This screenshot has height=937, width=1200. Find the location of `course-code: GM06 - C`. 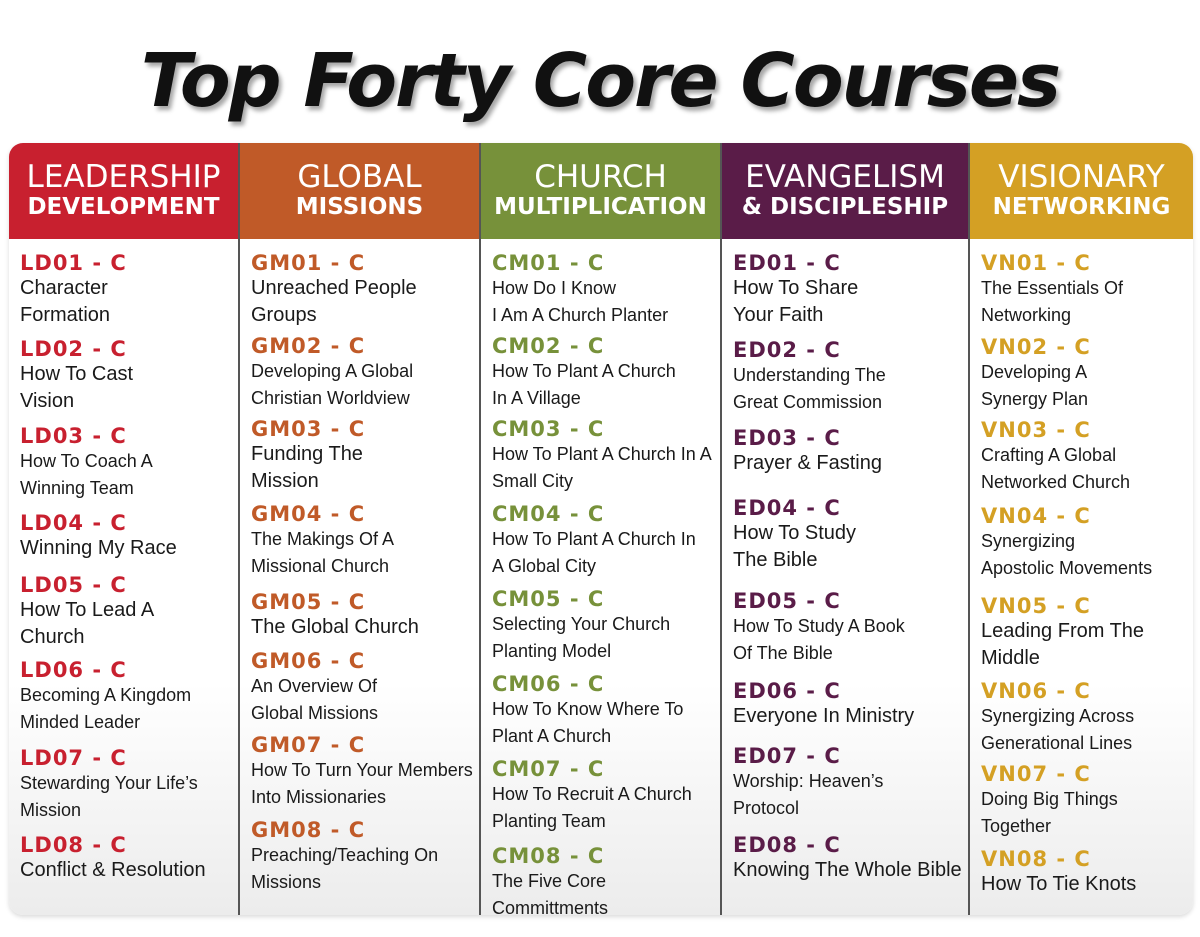

course-code: GM06 - C is located at coordinates (308, 661).